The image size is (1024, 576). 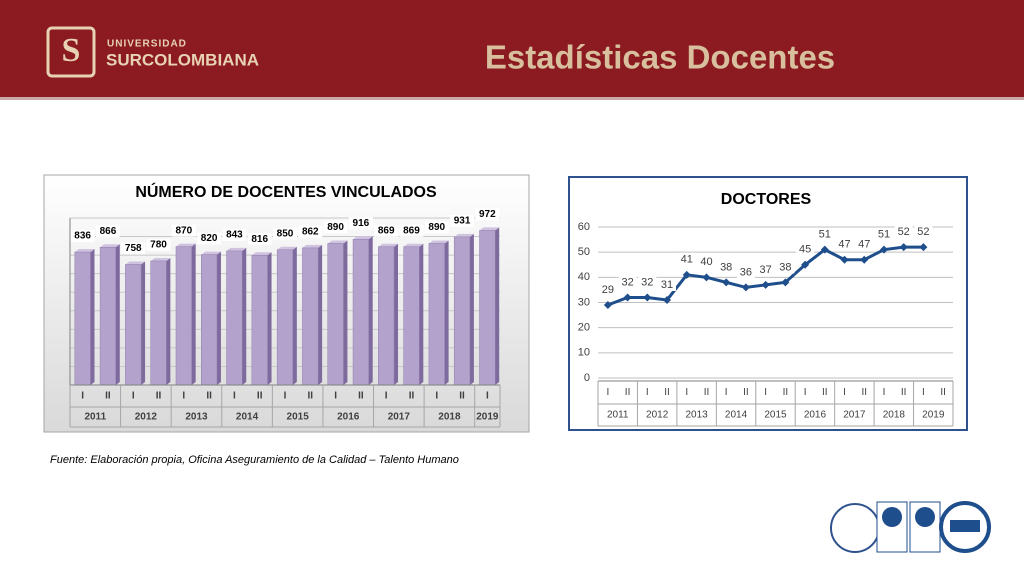 What do you see at coordinates (95, 417) in the screenshot?
I see `group-label: 2011` at bounding box center [95, 417].